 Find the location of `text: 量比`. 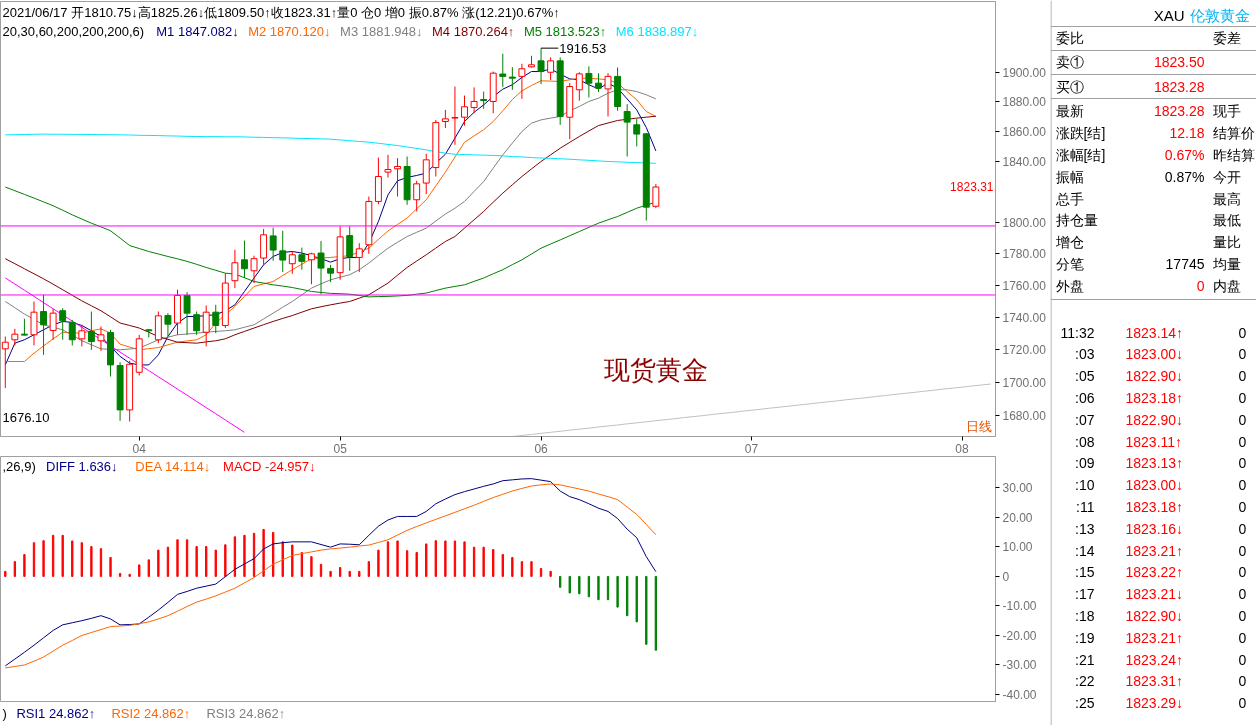

text: 量比 is located at coordinates (1226, 241).